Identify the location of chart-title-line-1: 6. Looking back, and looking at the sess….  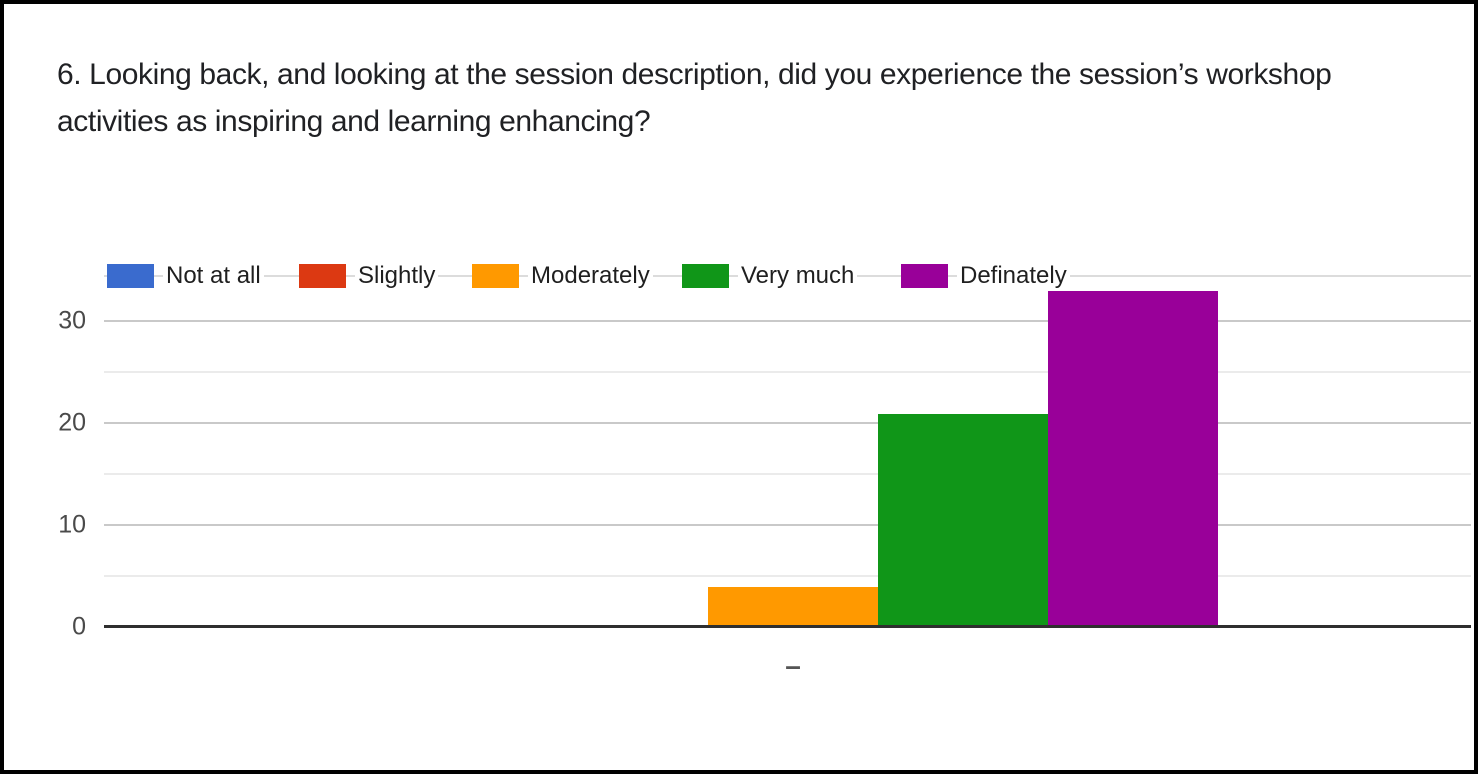
(694, 74).